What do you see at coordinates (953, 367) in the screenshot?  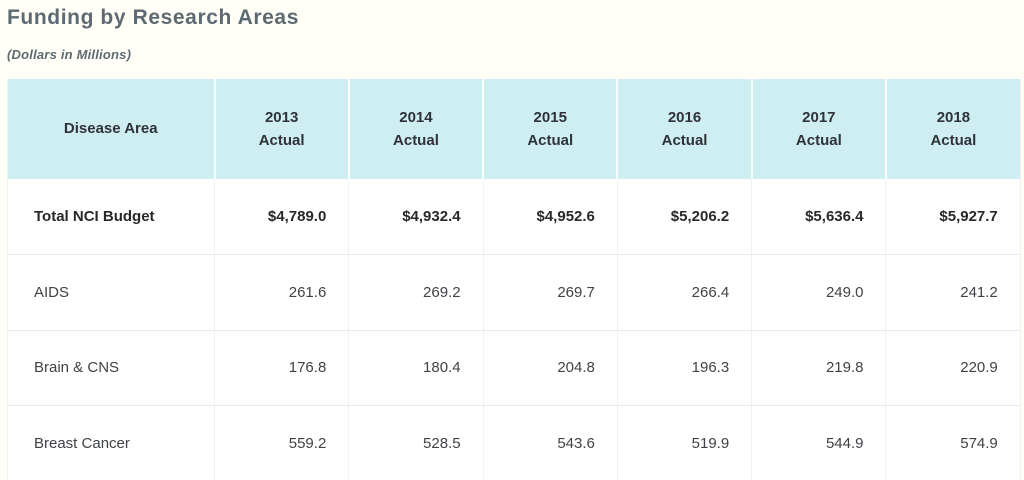 I see `funding-value-cell: 220.9` at bounding box center [953, 367].